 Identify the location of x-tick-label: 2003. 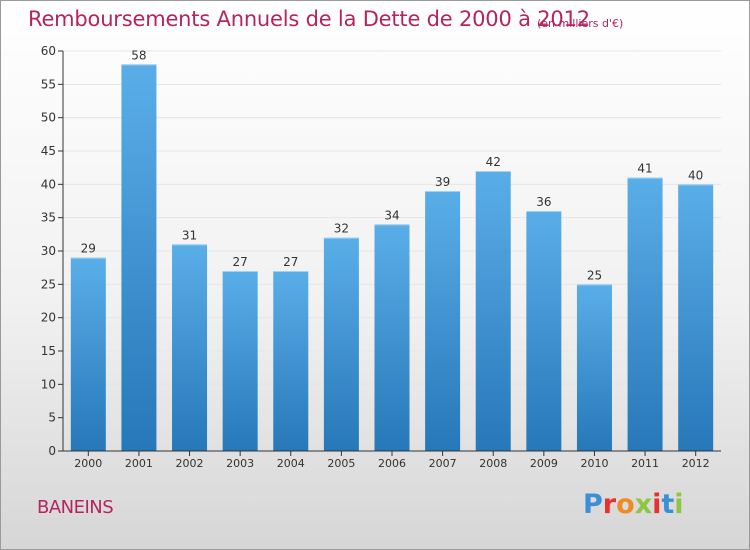
(240, 463).